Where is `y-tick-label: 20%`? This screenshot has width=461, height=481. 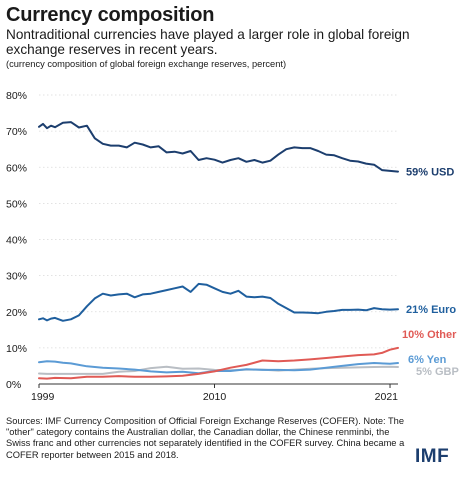
y-tick-label: 20% is located at coordinates (16, 313).